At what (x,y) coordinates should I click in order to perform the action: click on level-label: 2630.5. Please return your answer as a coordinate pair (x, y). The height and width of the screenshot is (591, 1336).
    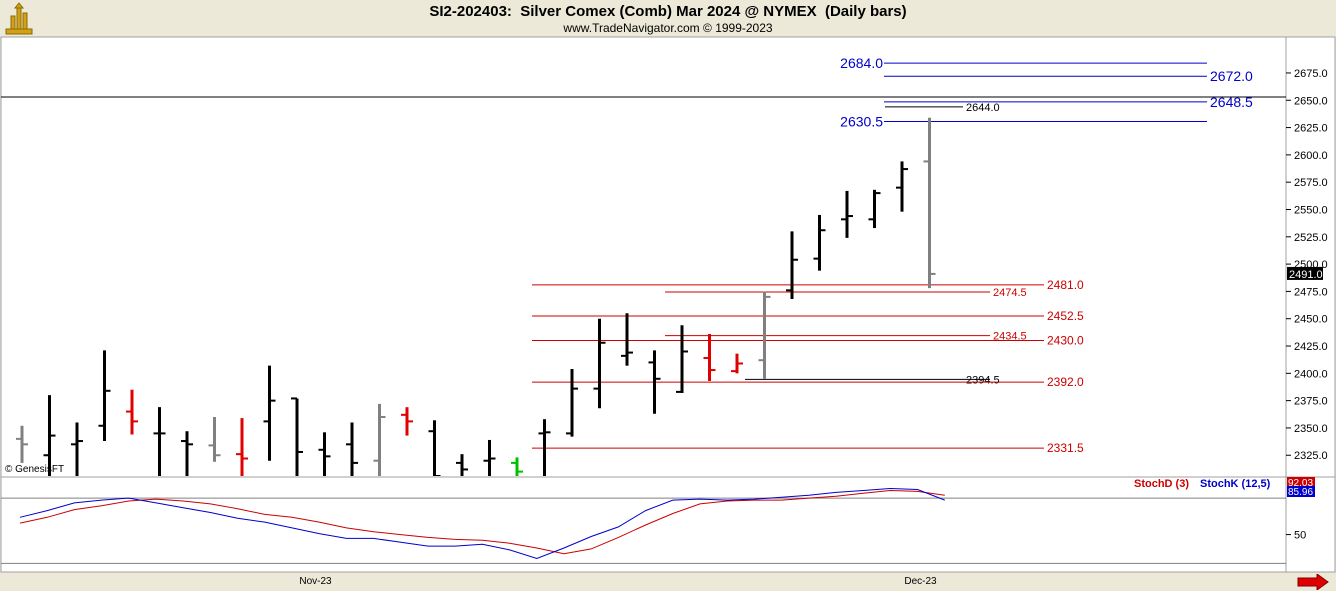
    Looking at the image, I should click on (861, 122).